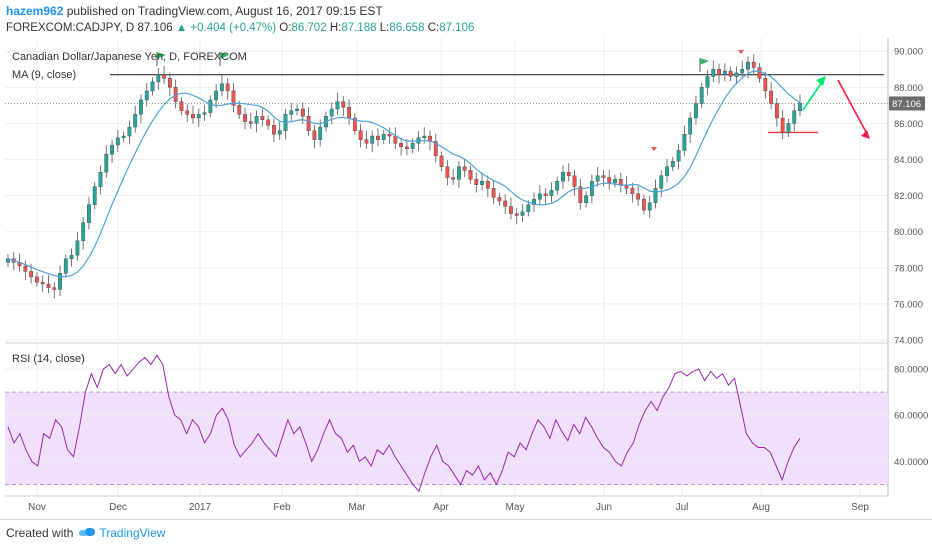 The image size is (932, 550). Describe the element at coordinates (35, 11) in the screenshot. I see `author-name: hazem962` at that location.